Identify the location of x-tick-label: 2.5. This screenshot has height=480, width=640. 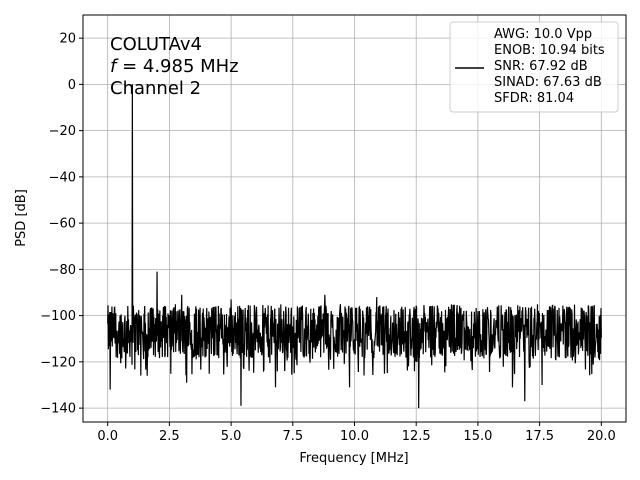
(169, 436).